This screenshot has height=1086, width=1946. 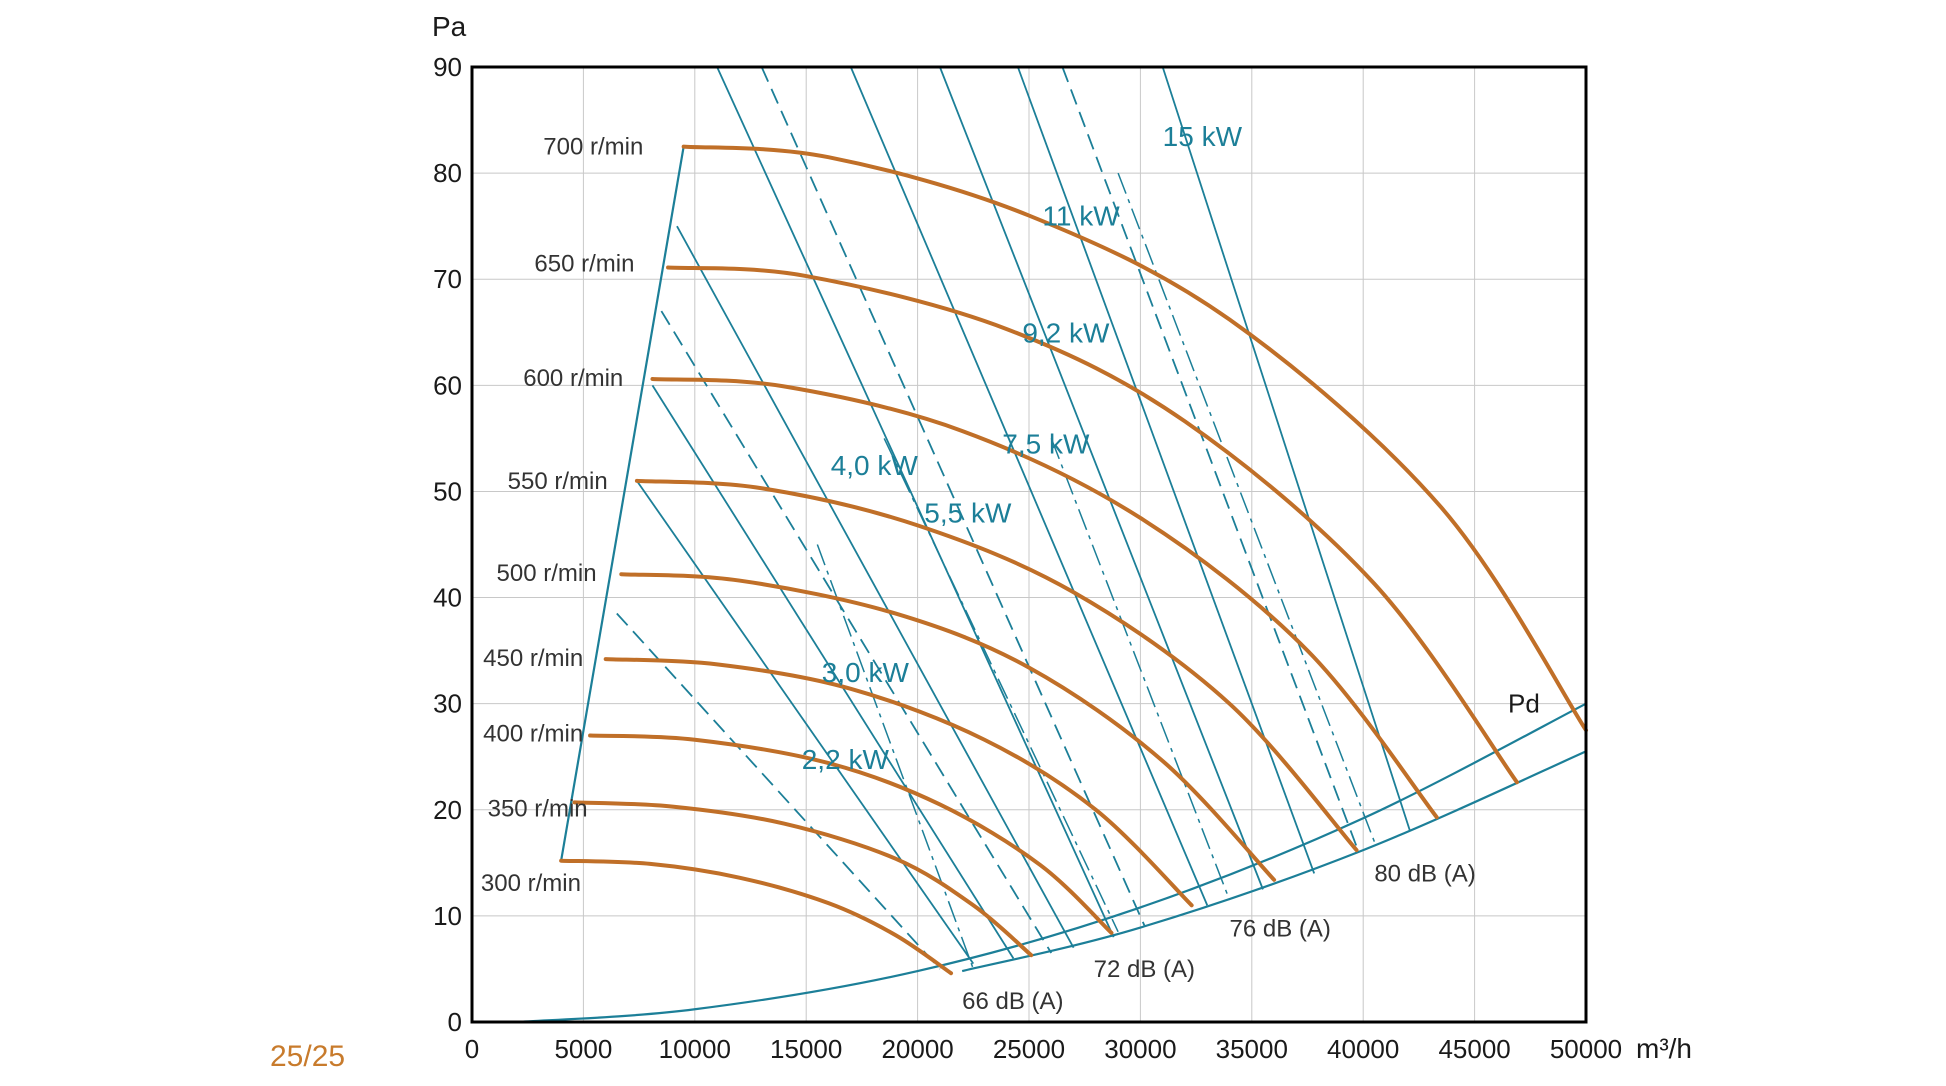 I want to click on db-label: 80 dB (A), so click(x=1424, y=873).